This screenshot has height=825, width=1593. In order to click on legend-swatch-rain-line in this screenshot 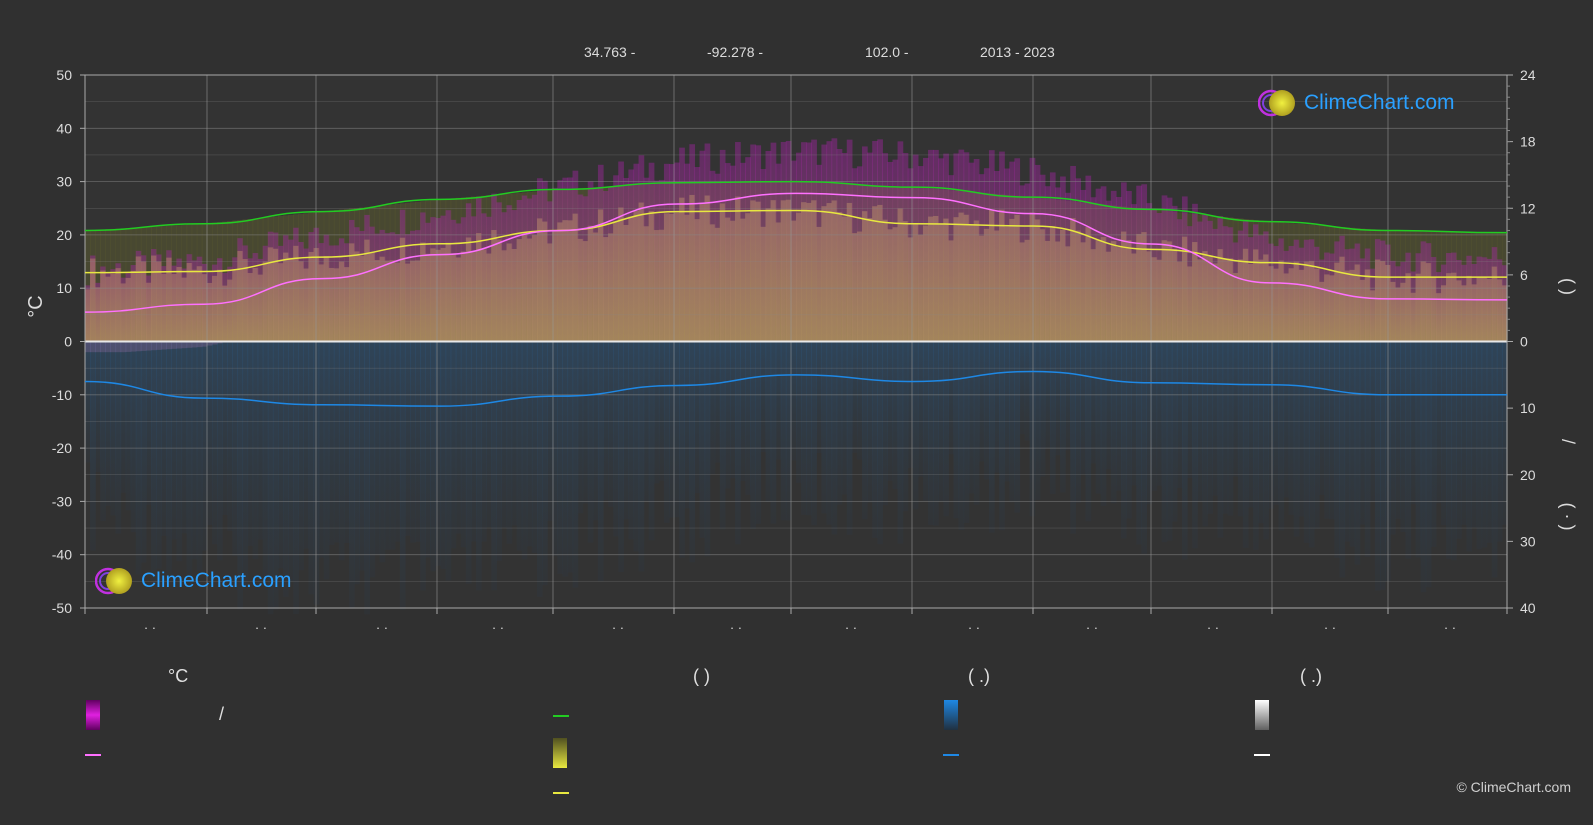, I will do `click(951, 755)`.